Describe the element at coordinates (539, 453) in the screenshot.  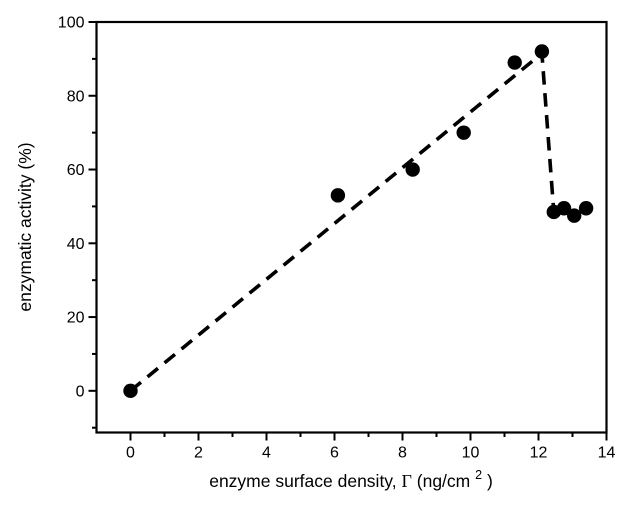
I see `x-tick-label: 12` at that location.